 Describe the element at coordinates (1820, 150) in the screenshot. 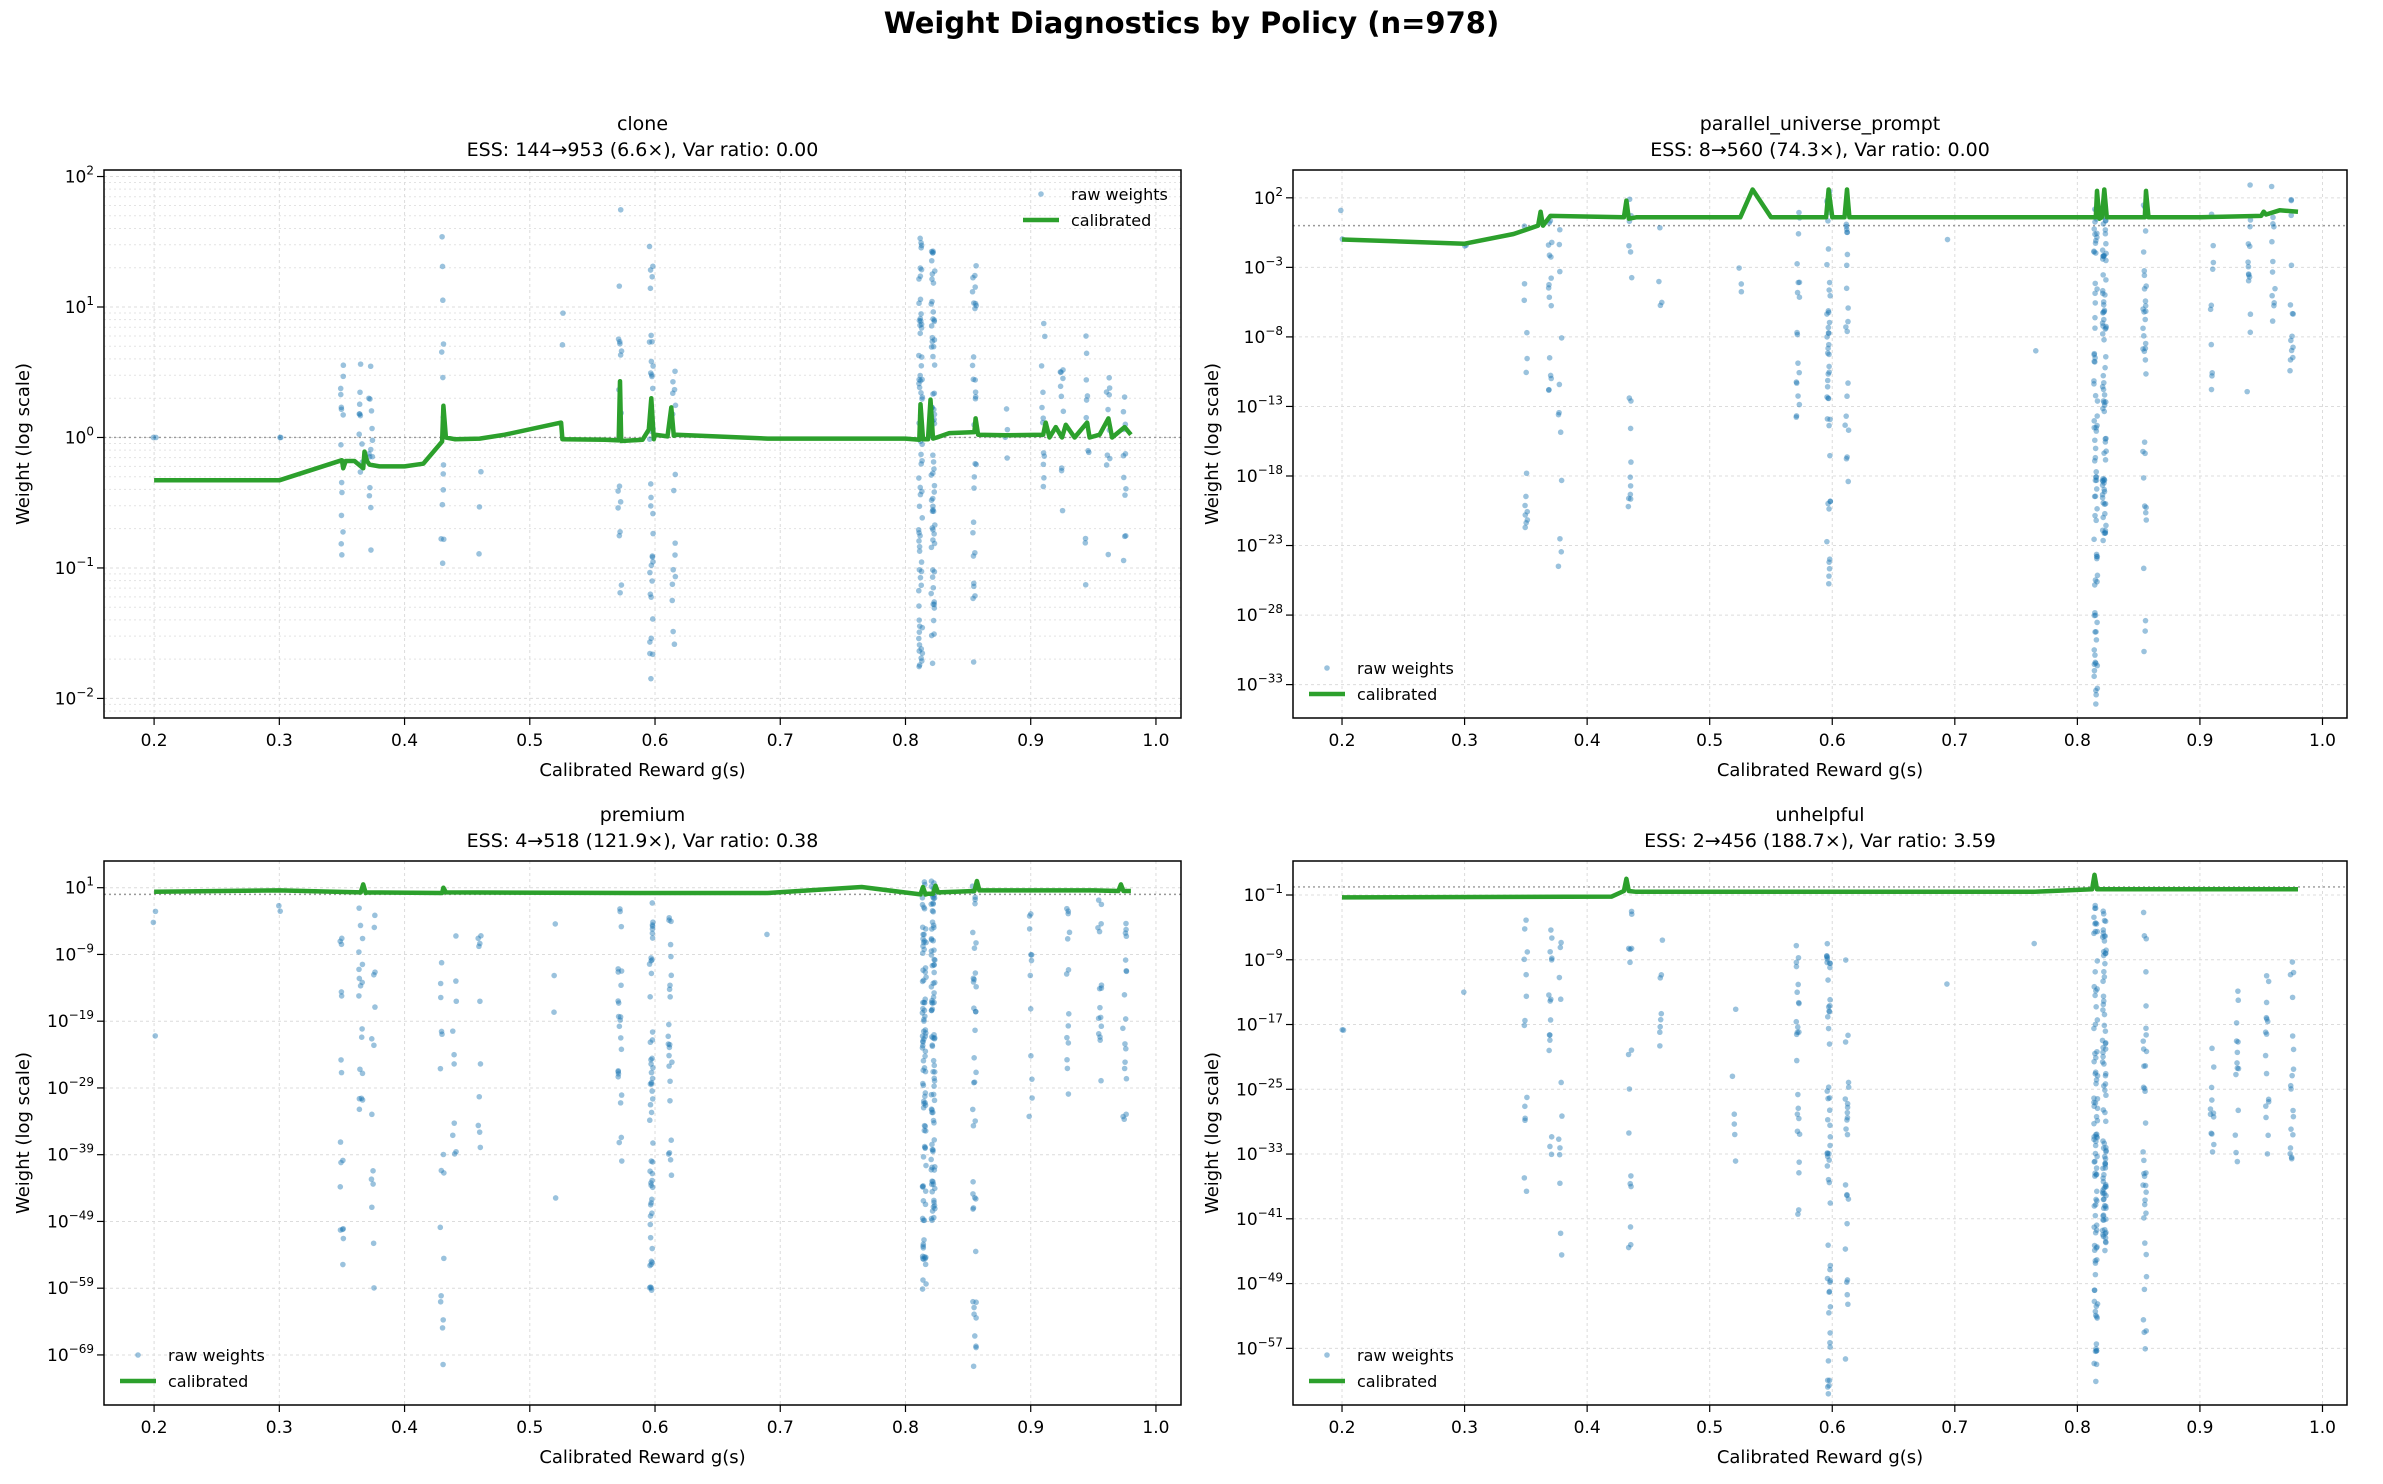

I see `panel-subtitle: ESS: 8→560 (74.3×), Var ratio: 0.00` at that location.